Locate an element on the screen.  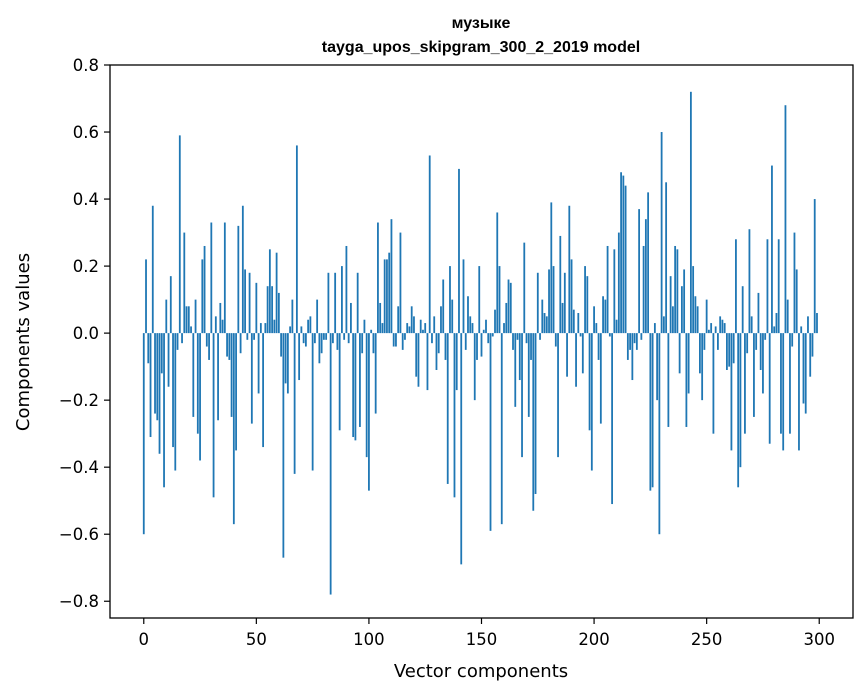
y-tick-label: −0.4 is located at coordinates (79, 467).